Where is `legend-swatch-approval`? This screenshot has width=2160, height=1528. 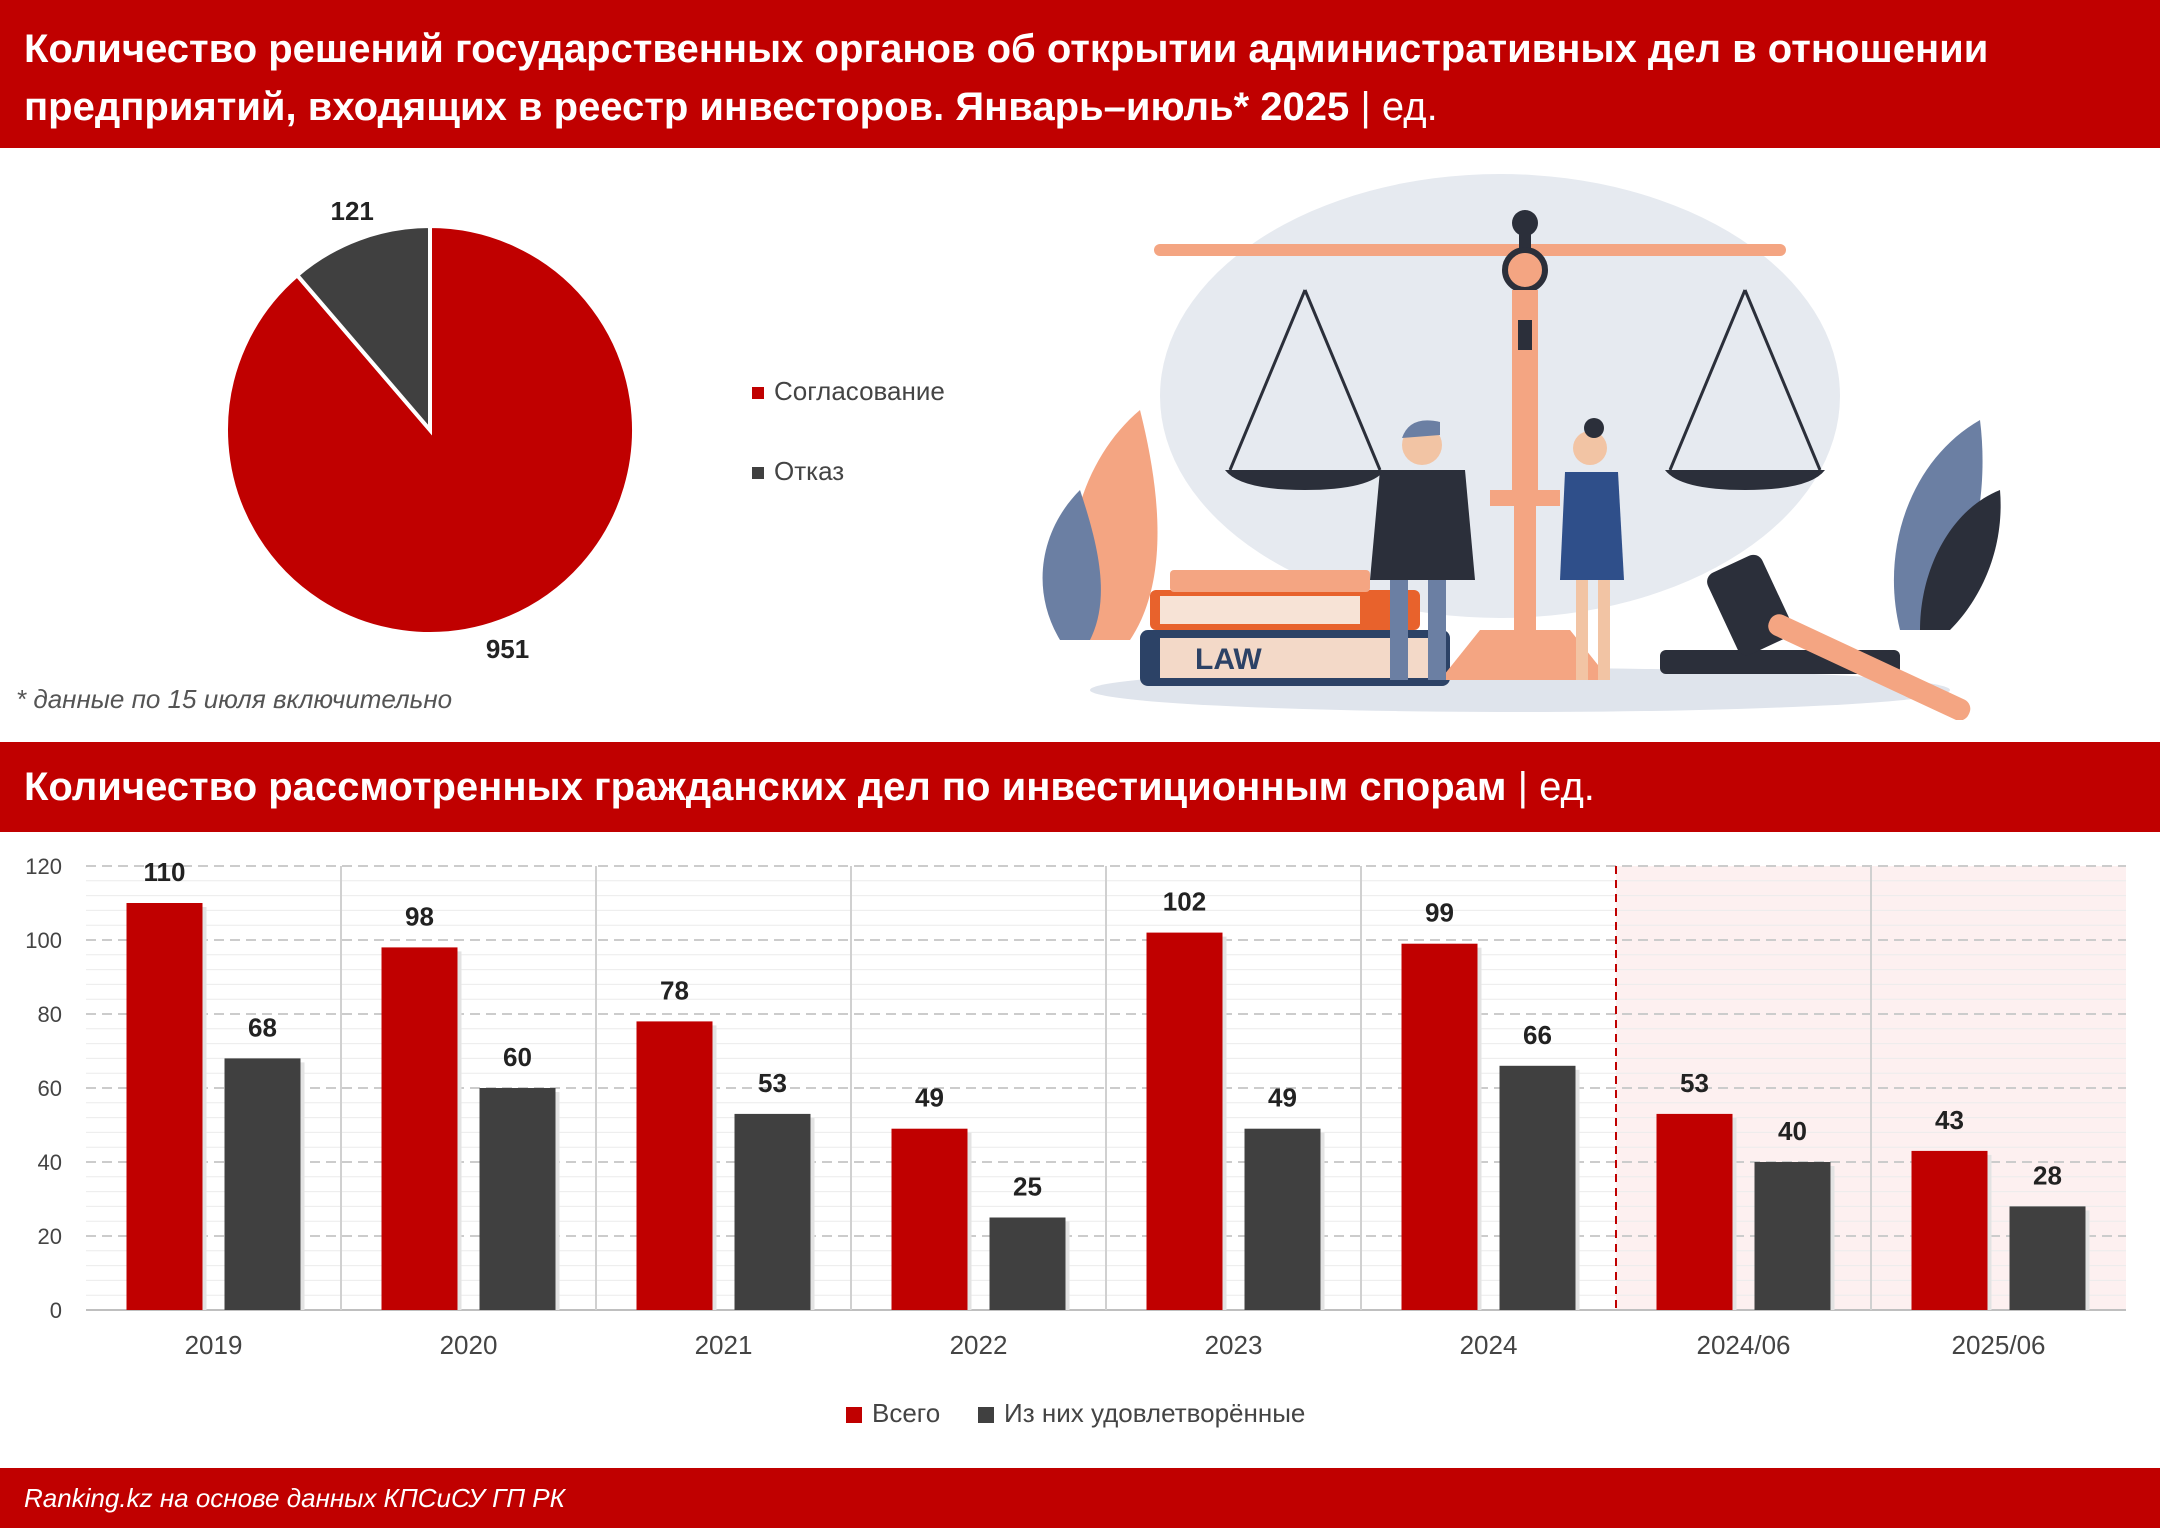 legend-swatch-approval is located at coordinates (758, 393).